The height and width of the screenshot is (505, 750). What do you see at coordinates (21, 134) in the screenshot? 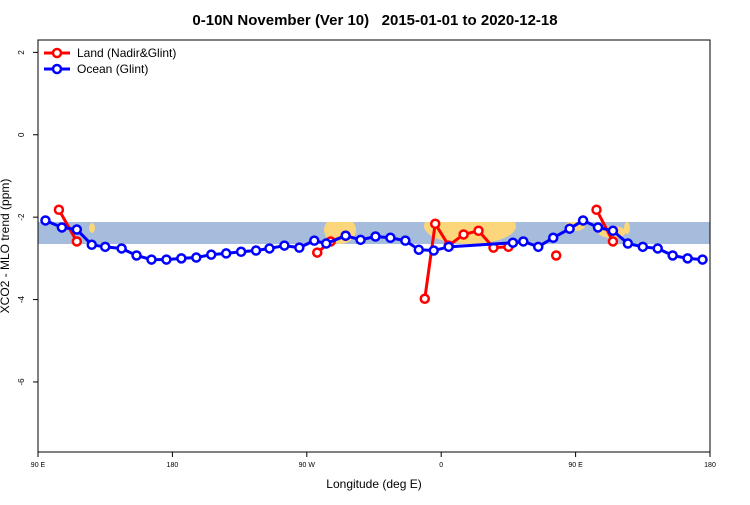
I see `y-tick-label: 0` at bounding box center [21, 134].